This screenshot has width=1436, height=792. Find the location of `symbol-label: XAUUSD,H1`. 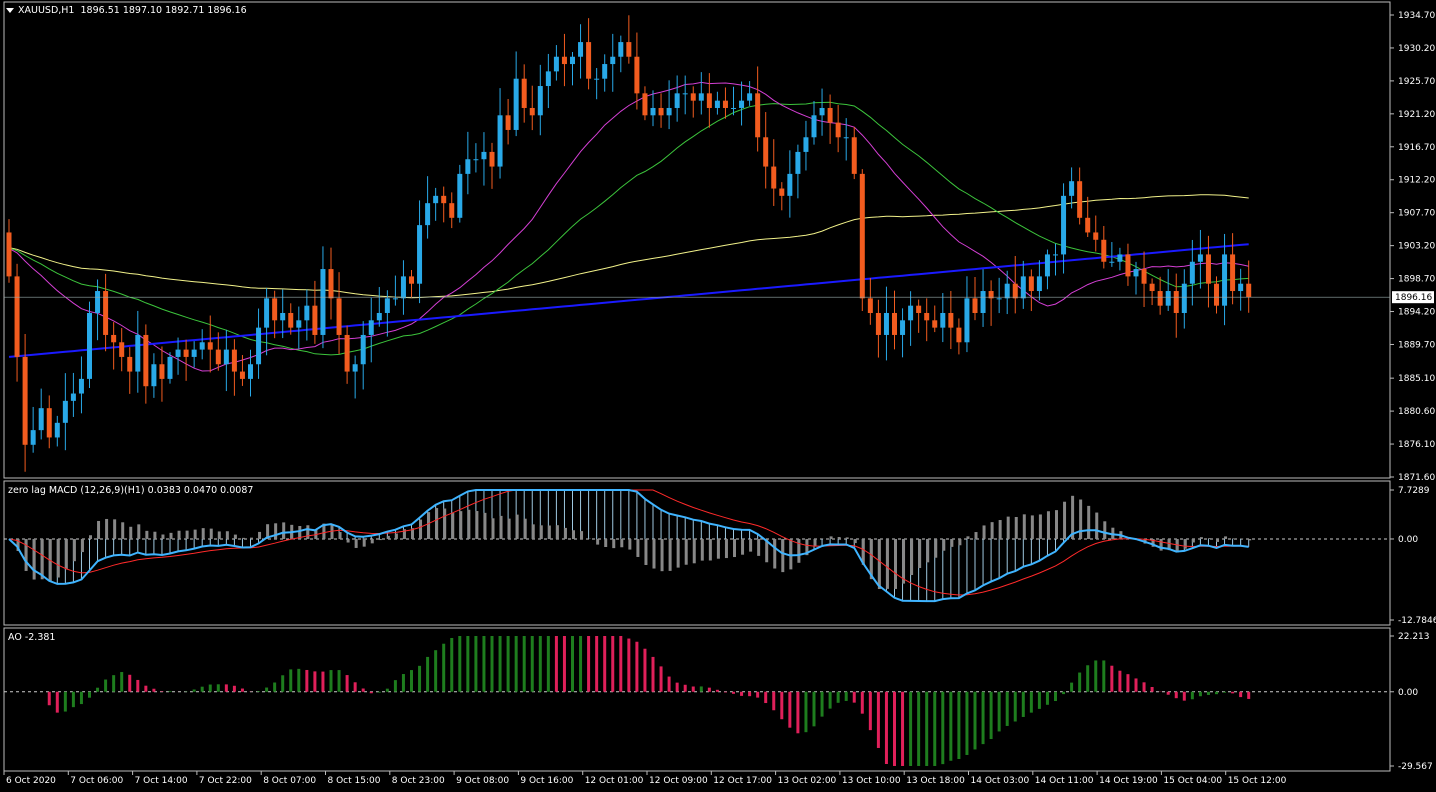

symbol-label: XAUUSD,H1 is located at coordinates (46, 10).